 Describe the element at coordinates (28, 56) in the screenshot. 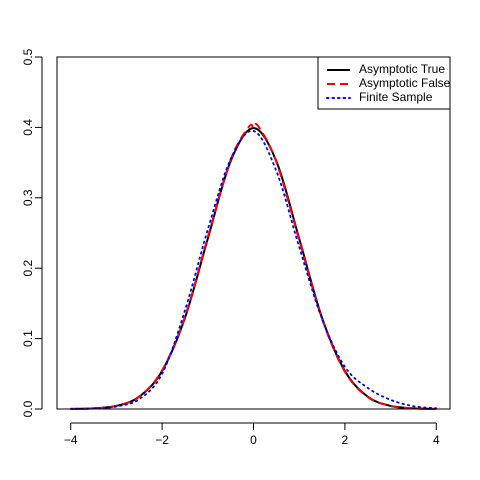

I see `y-tick-label: 0.5` at that location.